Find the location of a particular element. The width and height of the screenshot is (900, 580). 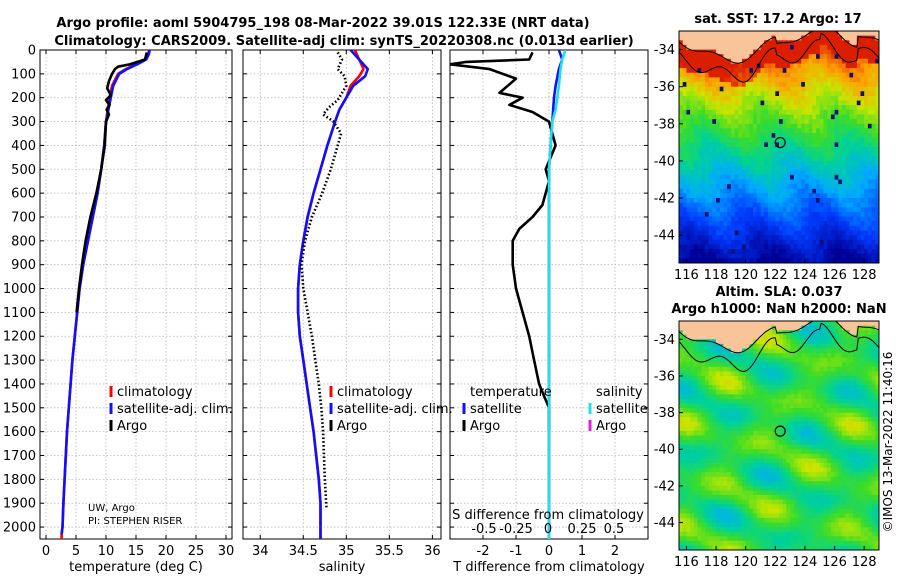

y-tick-label: -36 is located at coordinates (664, 87).